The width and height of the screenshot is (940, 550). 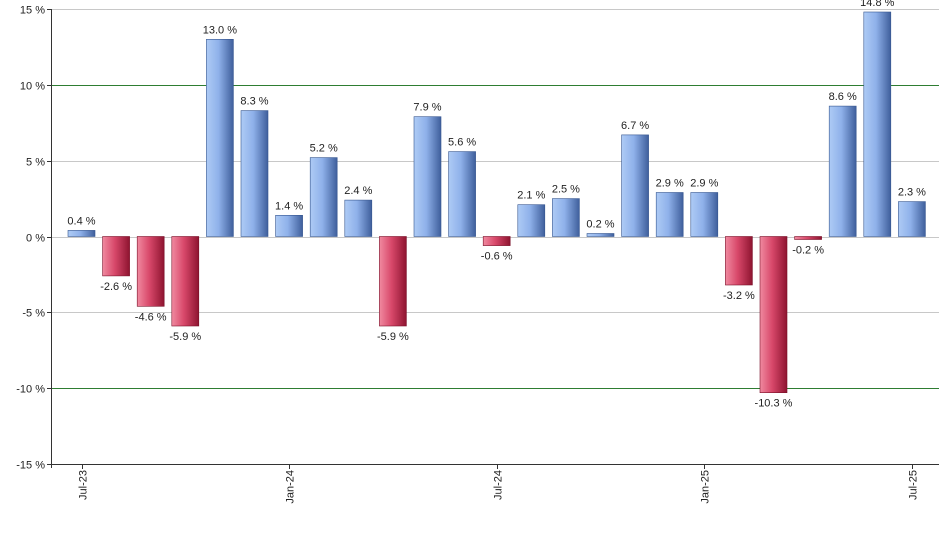 What do you see at coordinates (30, 390) in the screenshot?
I see `y-tick-label: -10 %` at bounding box center [30, 390].